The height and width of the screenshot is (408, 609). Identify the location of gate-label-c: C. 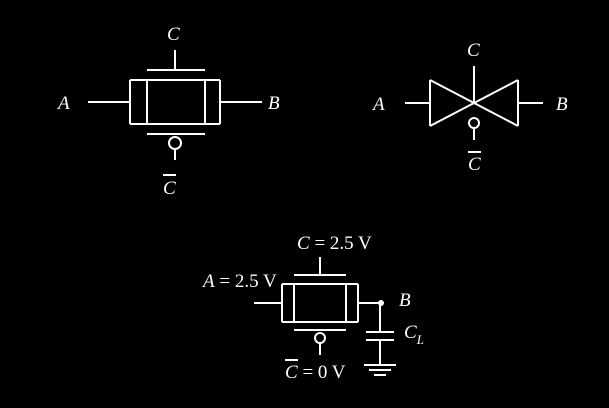
(173, 34).